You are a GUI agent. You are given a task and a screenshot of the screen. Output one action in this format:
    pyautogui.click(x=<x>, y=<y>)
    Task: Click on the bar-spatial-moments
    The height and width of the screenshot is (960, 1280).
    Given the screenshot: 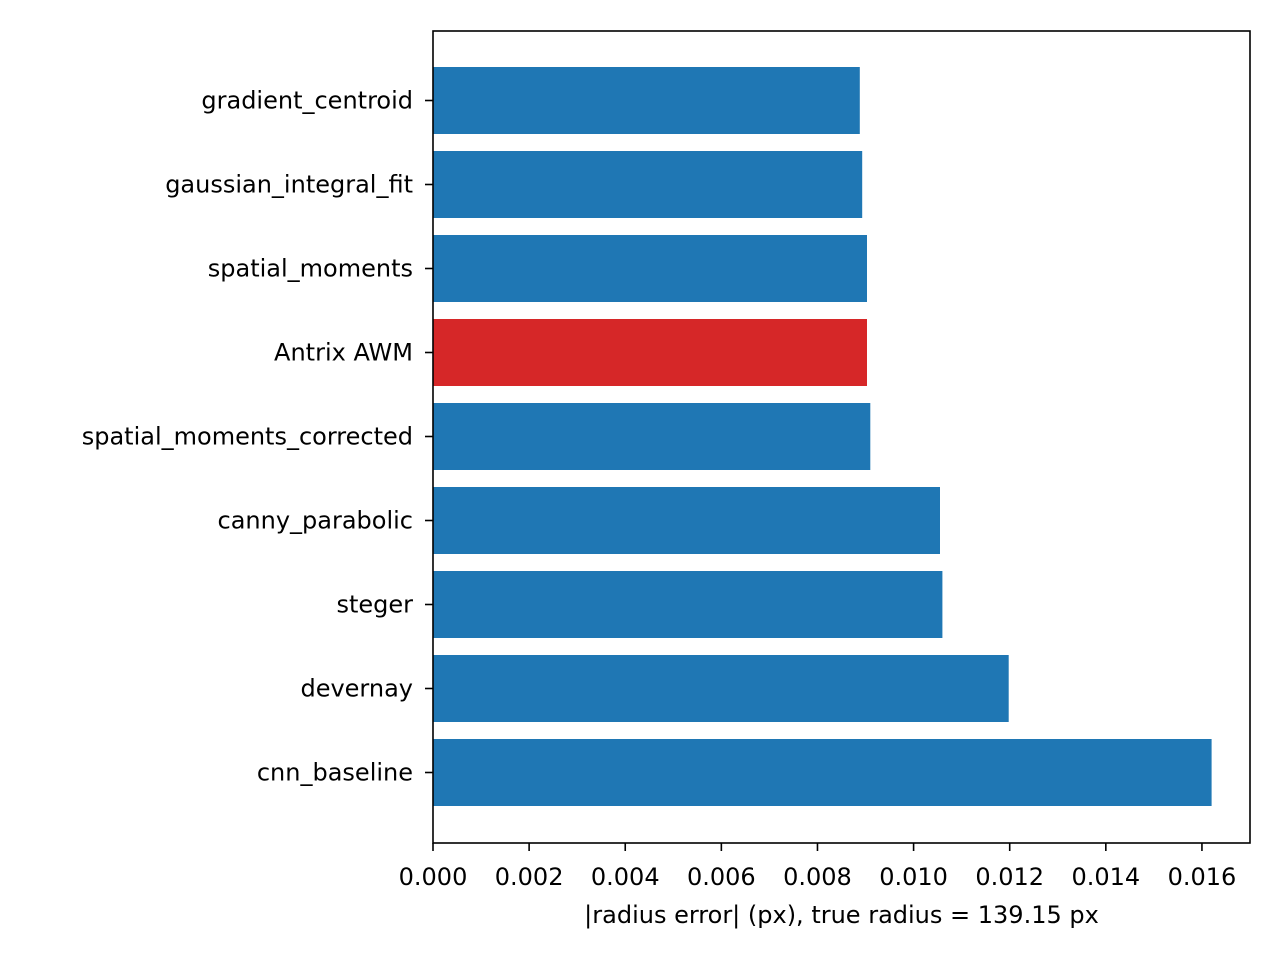 What is the action you would take?
    pyautogui.click(x=650, y=268)
    